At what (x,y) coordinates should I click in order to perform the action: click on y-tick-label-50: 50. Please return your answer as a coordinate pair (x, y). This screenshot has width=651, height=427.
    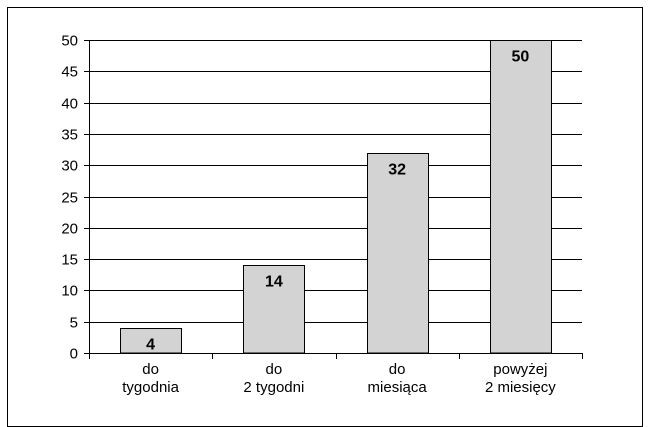
    Looking at the image, I should click on (69, 41).